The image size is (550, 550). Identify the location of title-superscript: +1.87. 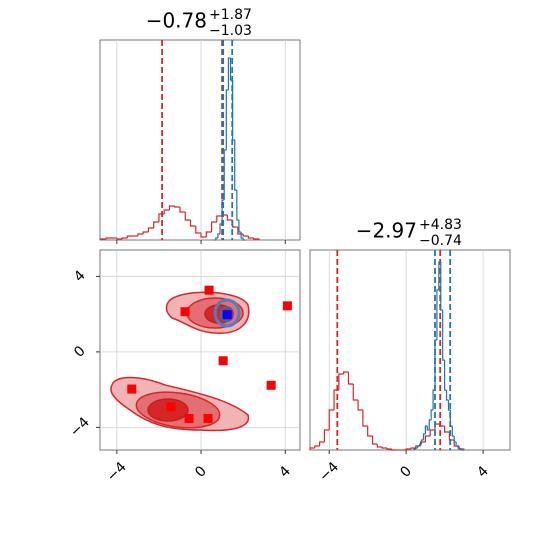
(230, 15).